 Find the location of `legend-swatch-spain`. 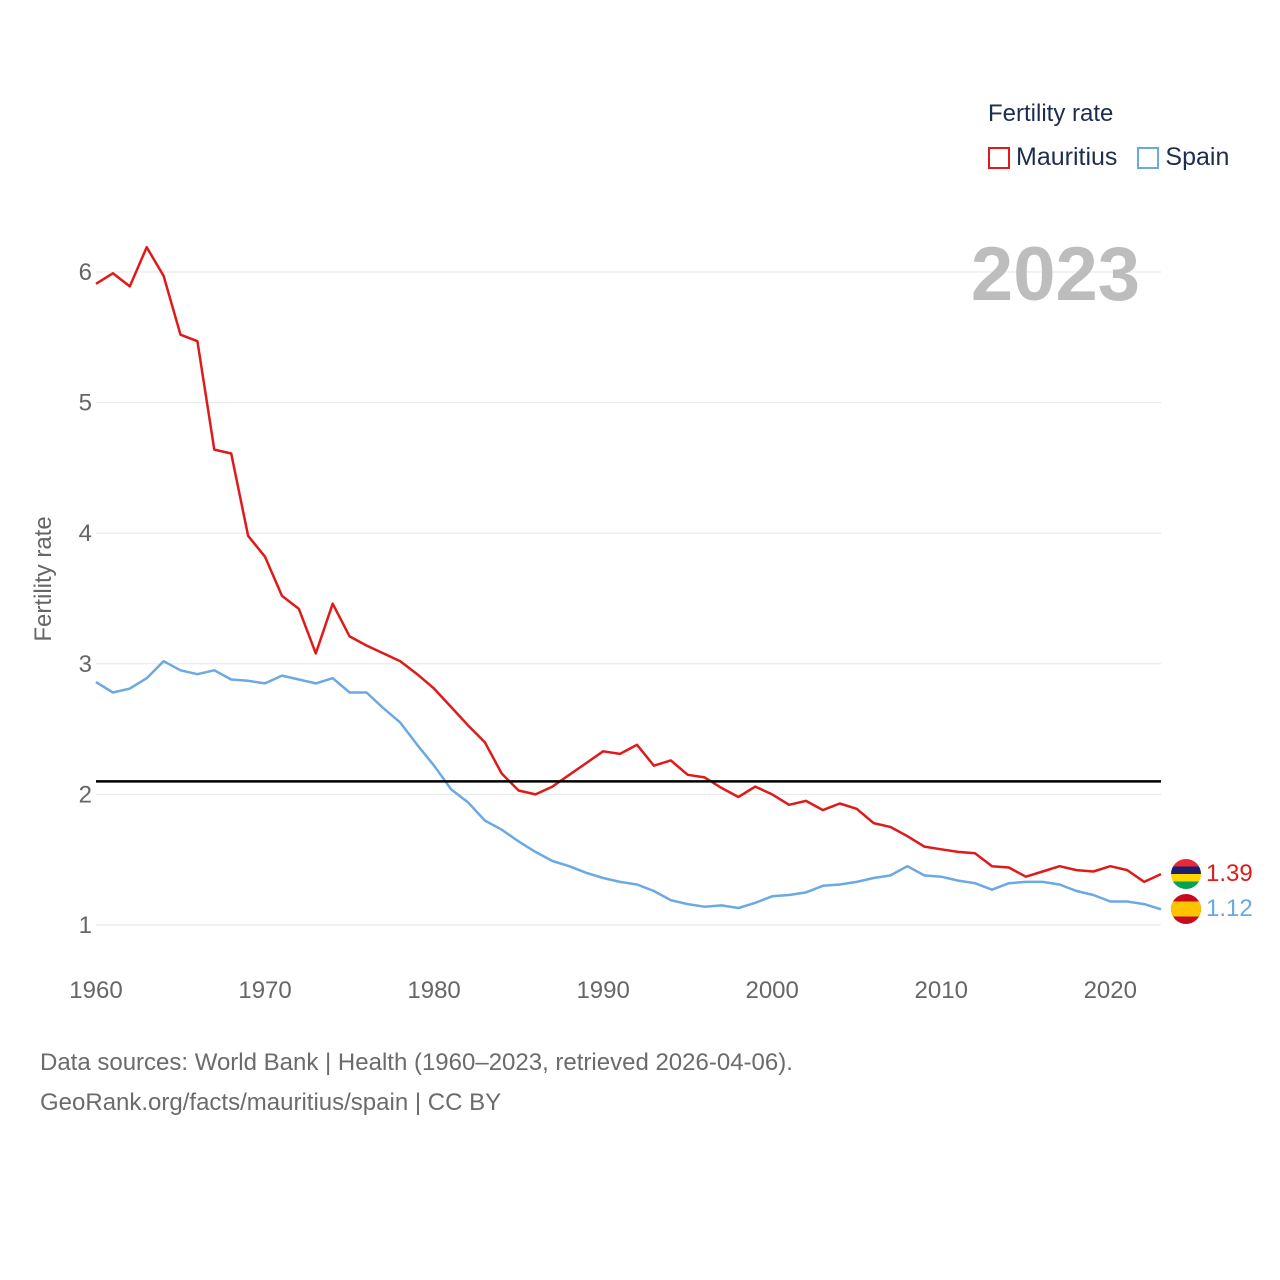

legend-swatch-spain is located at coordinates (1148, 157).